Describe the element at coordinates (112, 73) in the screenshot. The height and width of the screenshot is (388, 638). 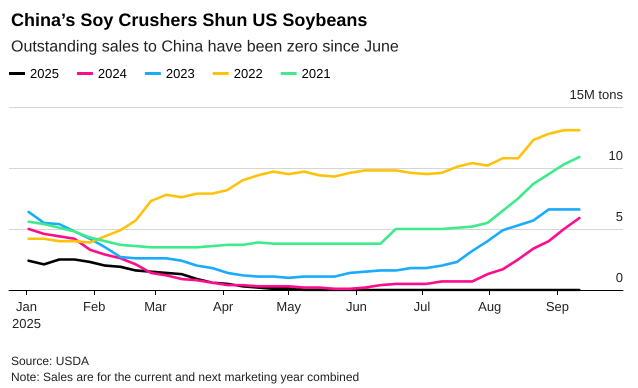
I see `legend-label: 2024` at that location.